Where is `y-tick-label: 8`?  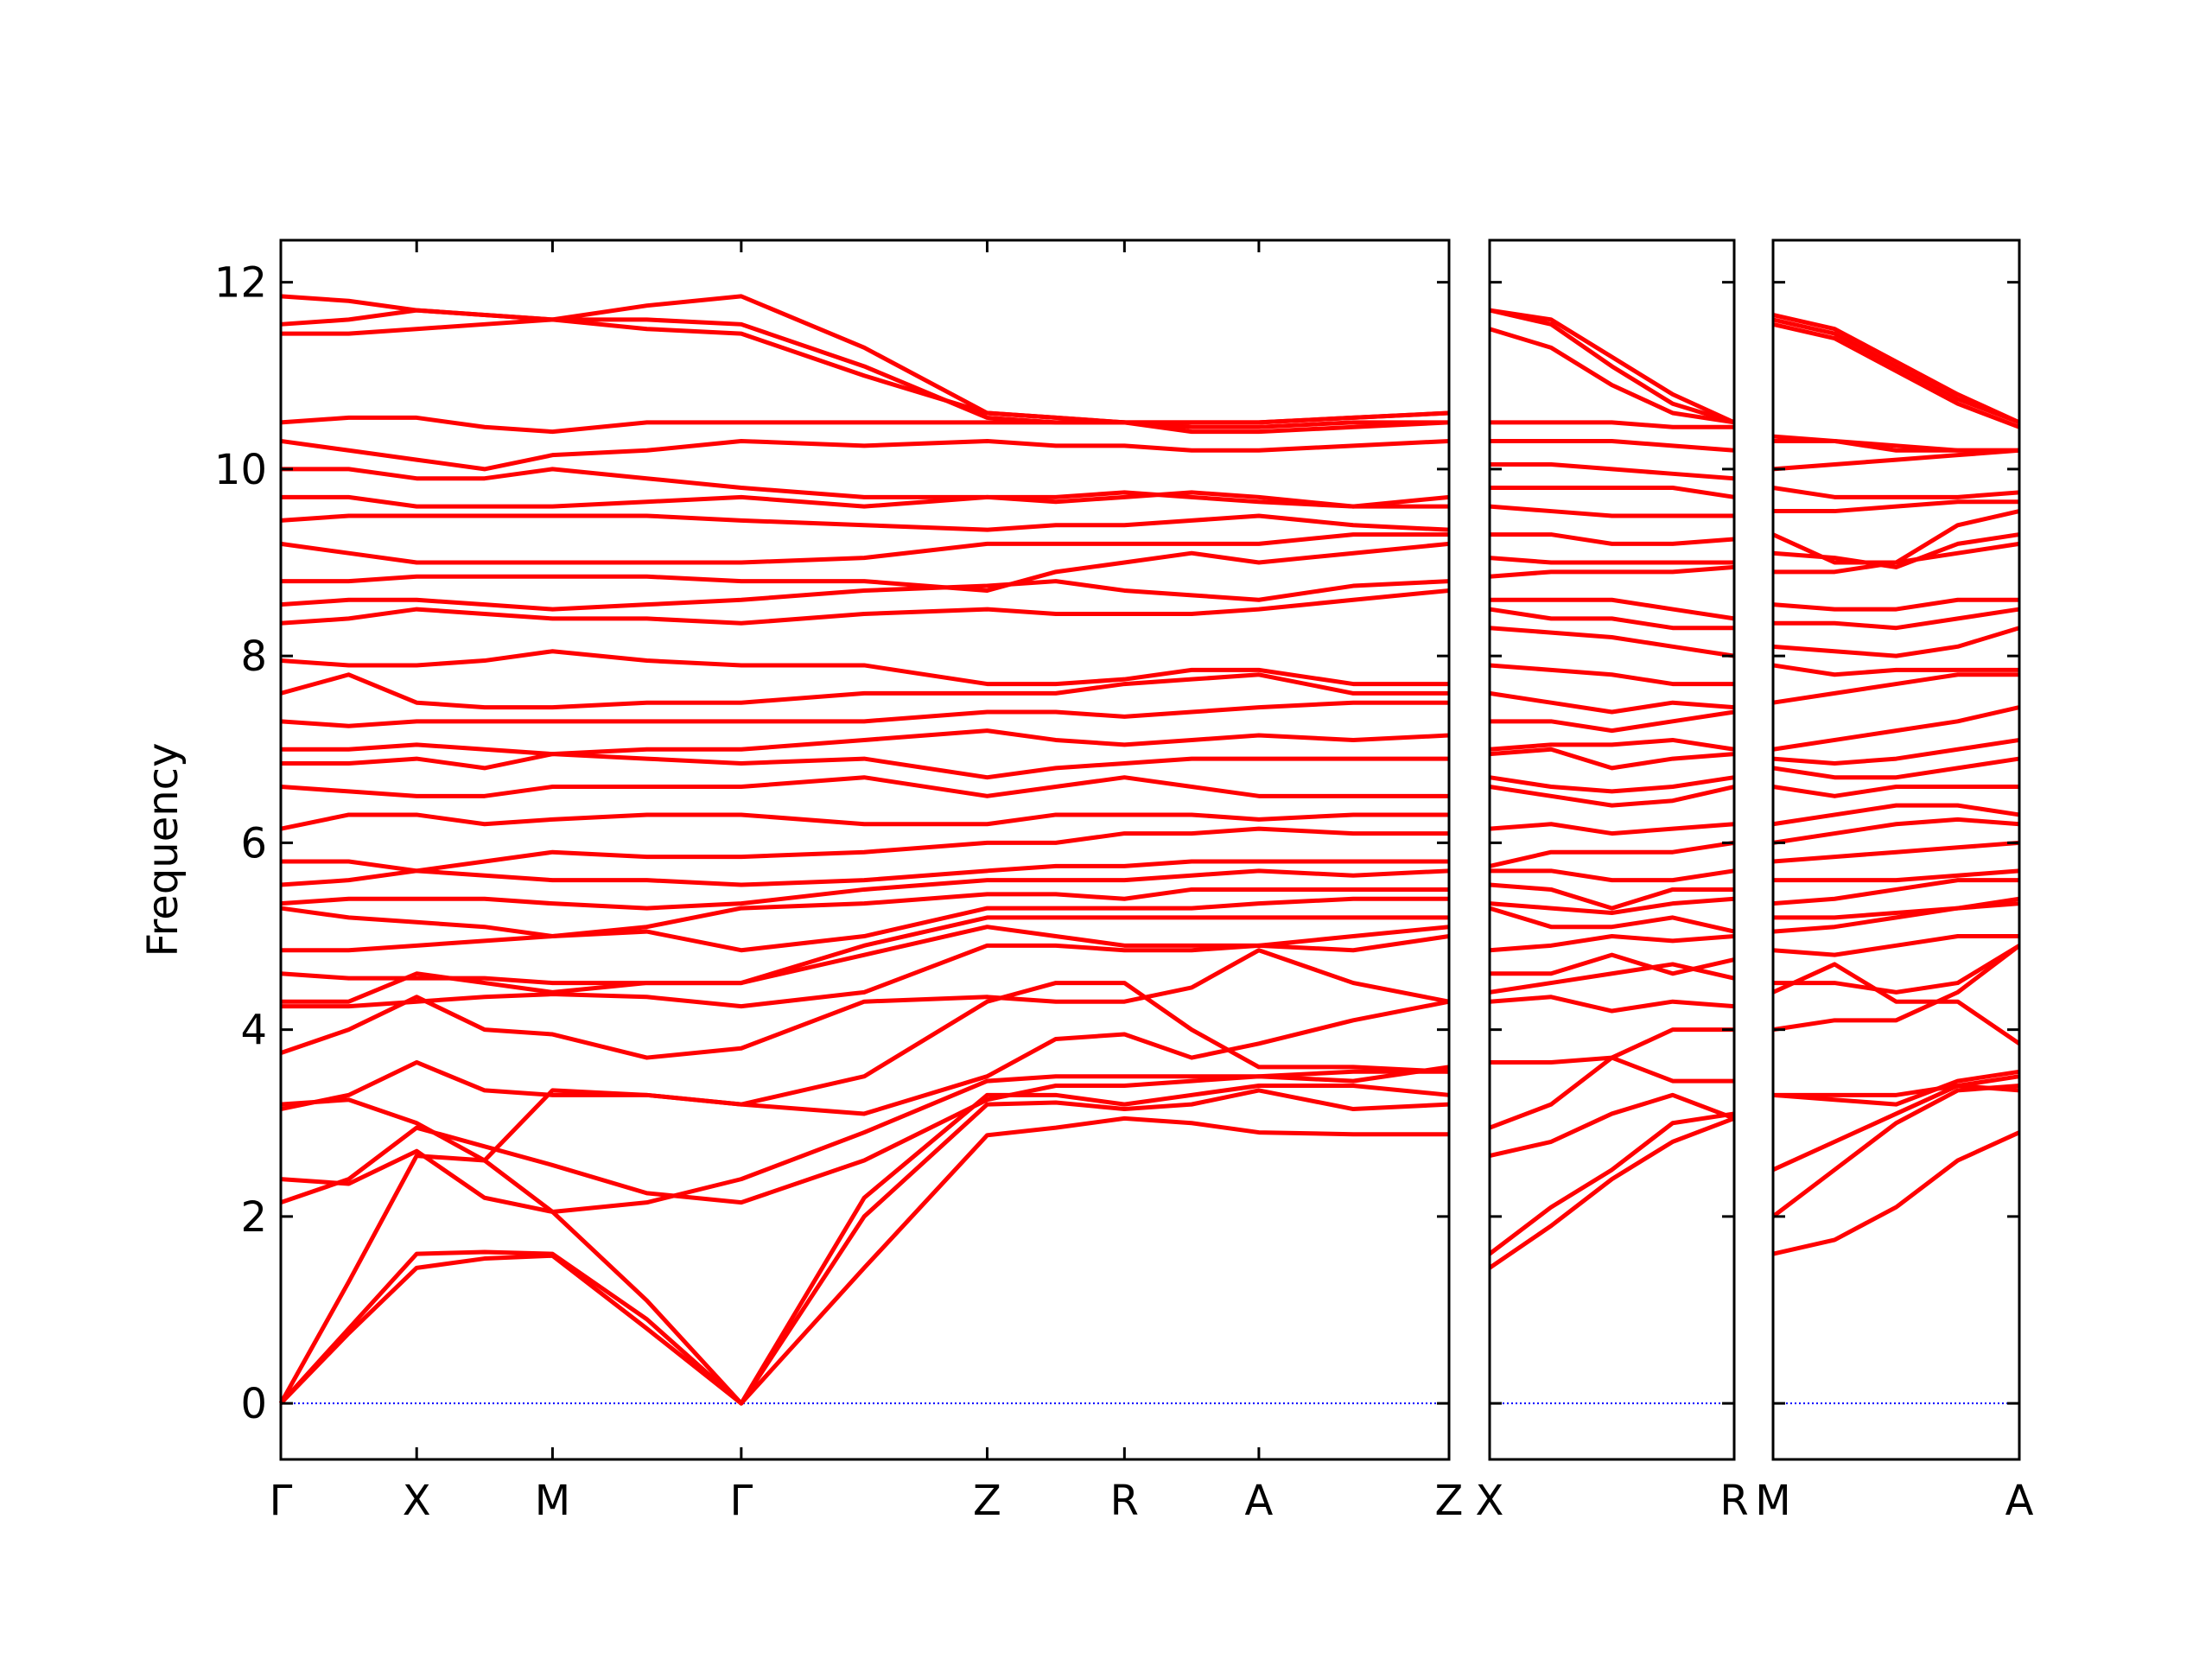 y-tick-label: 8 is located at coordinates (253, 656).